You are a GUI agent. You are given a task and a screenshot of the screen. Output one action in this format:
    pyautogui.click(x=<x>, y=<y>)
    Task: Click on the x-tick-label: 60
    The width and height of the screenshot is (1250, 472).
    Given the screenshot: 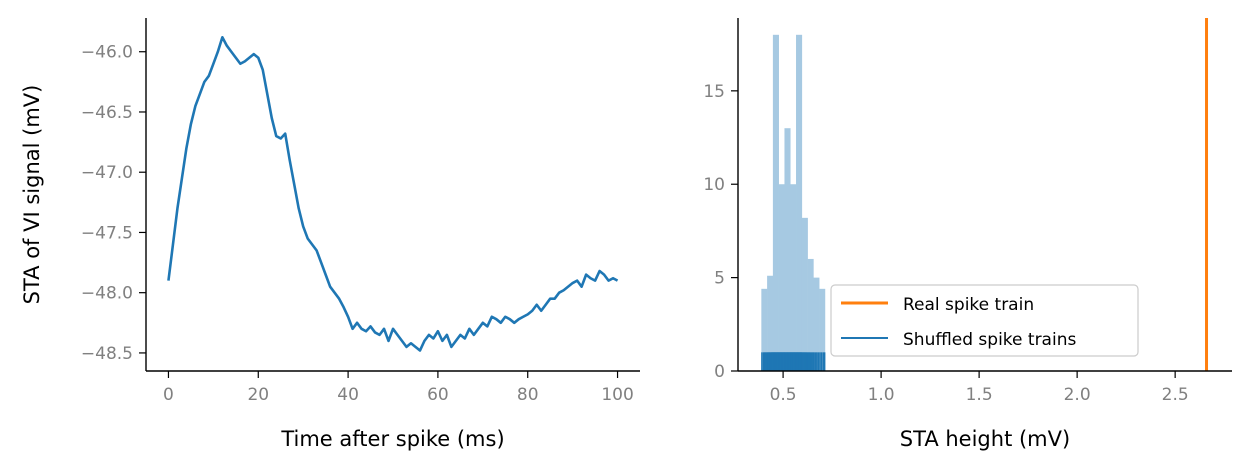 What is the action you would take?
    pyautogui.click(x=438, y=395)
    